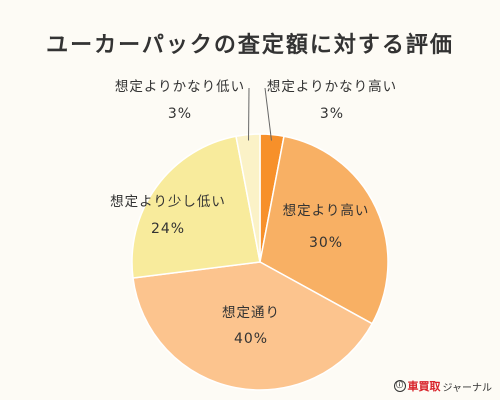 This screenshot has width=500, height=400. What do you see at coordinates (332, 114) in the screenshot?
I see `slice-value-much-higher: 3%` at bounding box center [332, 114].